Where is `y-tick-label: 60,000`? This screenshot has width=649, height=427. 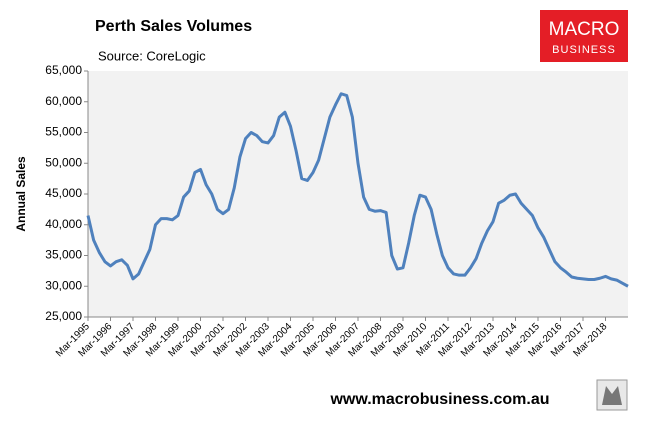 y-tick-label: 60,000 is located at coordinates (63, 101).